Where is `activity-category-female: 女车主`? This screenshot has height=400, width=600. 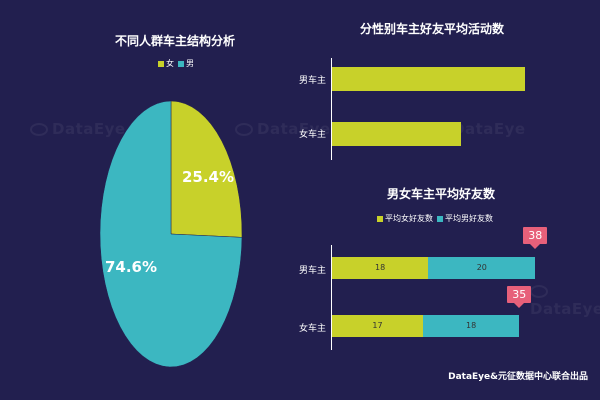 activity-category-female: 女车主 is located at coordinates (312, 135).